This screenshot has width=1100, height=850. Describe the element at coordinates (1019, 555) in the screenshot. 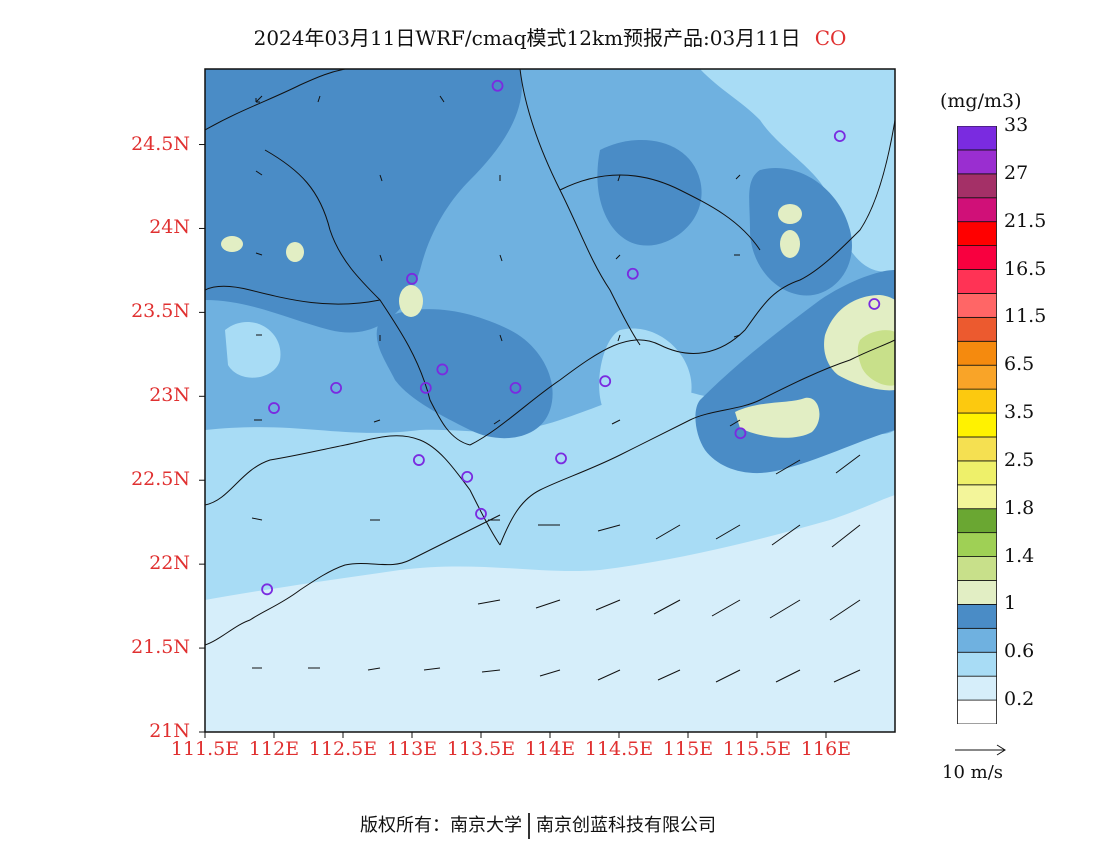

I see `colorbar-label-3: 1.4` at that location.